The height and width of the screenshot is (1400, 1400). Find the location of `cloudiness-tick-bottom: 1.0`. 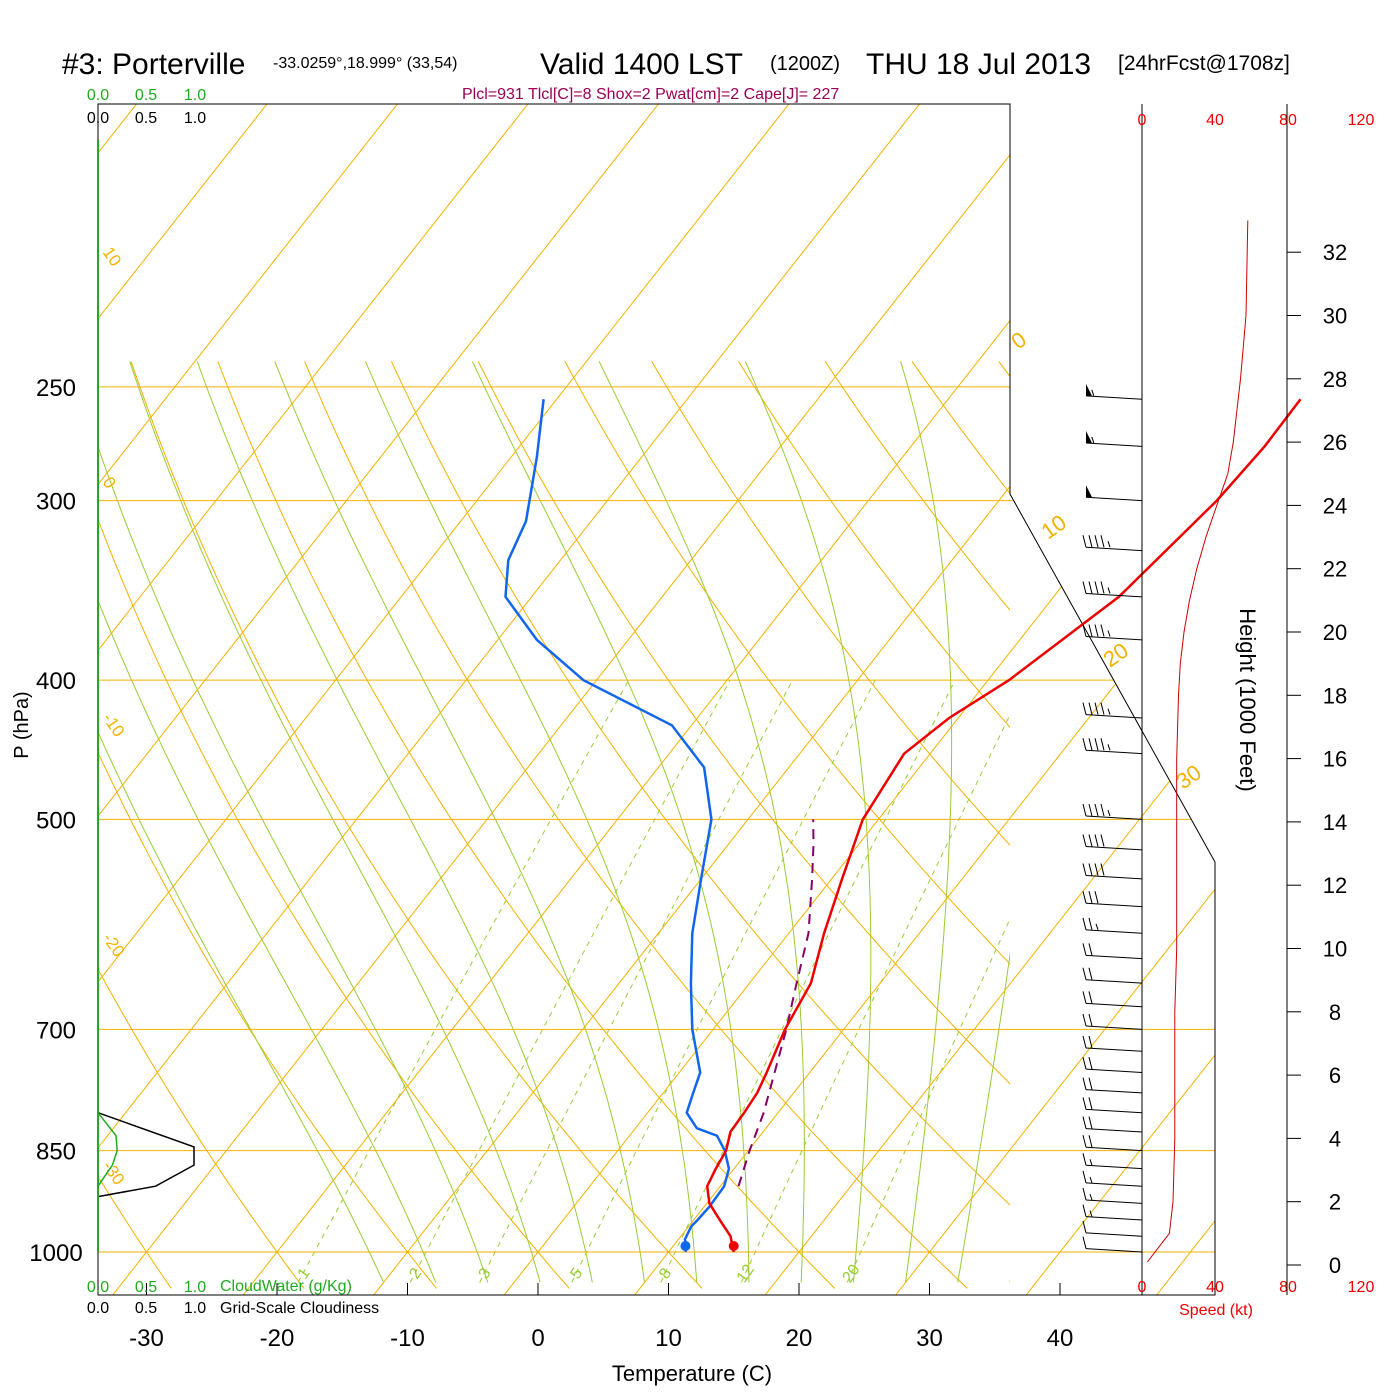

cloudiness-tick-bottom: 1.0 is located at coordinates (195, 1308).